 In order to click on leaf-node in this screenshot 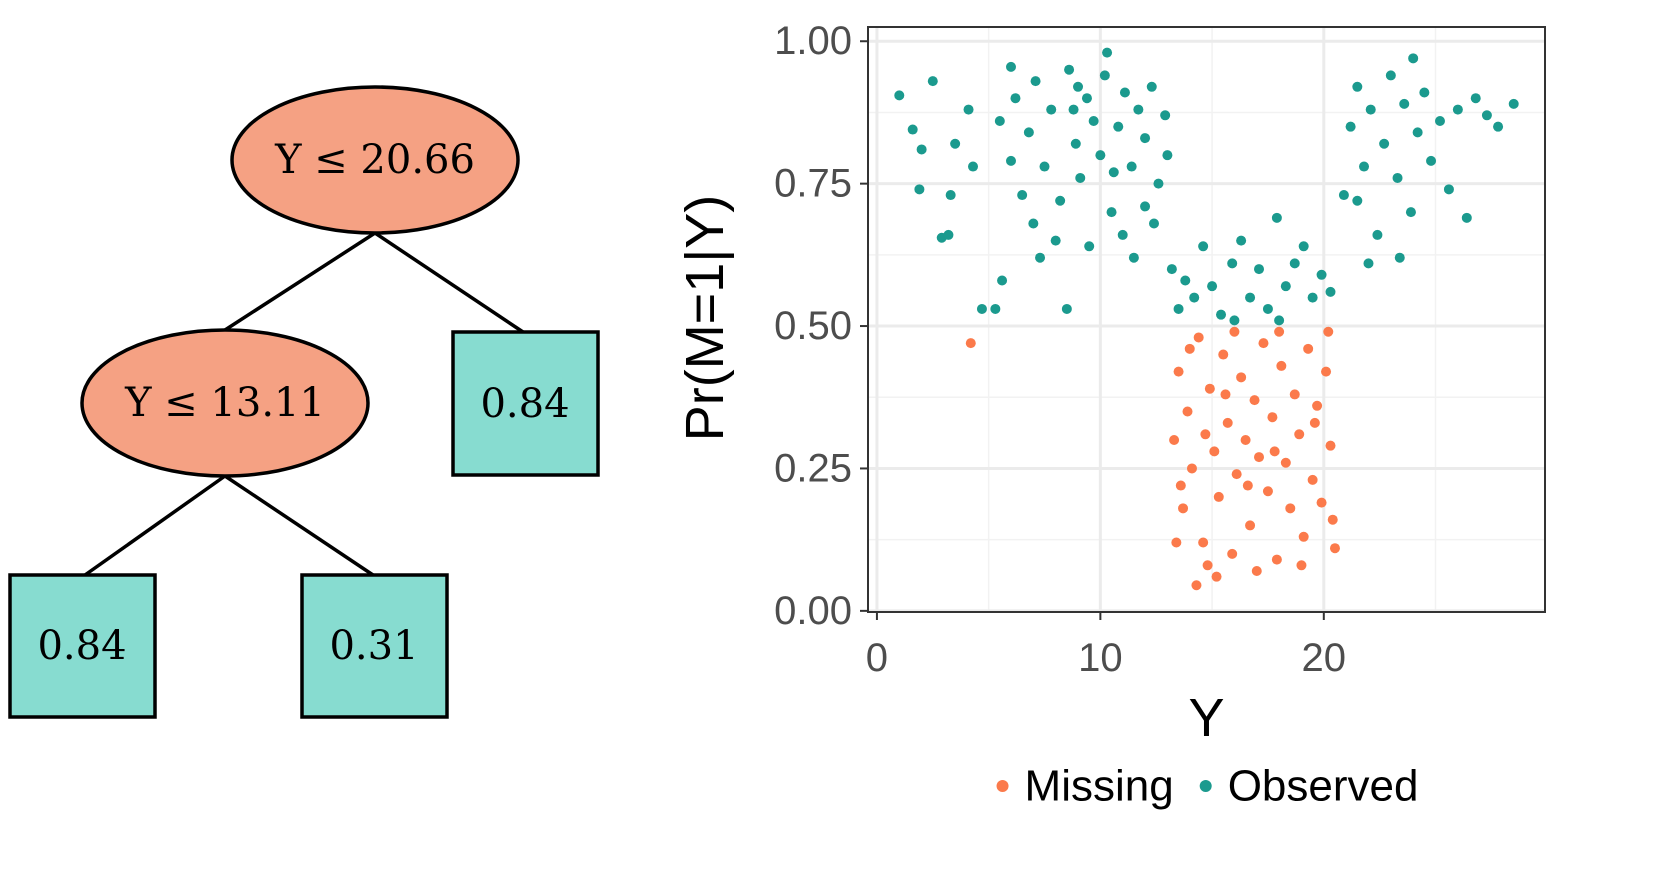, I will do `click(82, 646)`.